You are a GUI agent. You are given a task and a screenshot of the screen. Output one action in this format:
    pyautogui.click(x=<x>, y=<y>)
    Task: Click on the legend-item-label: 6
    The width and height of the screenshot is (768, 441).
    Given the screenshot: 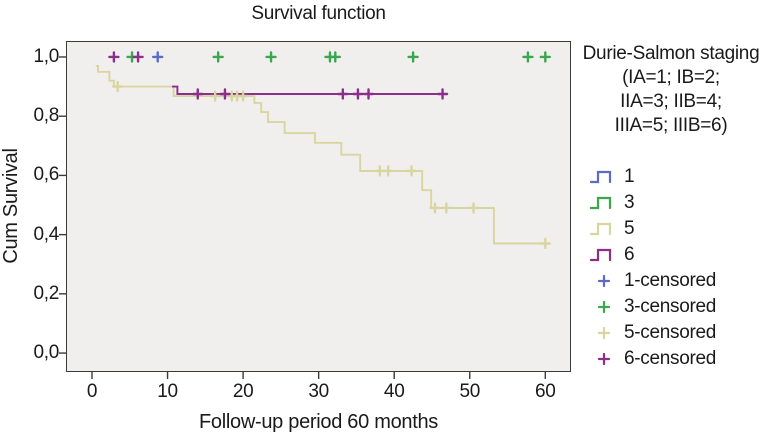 What is the action you would take?
    pyautogui.click(x=629, y=254)
    